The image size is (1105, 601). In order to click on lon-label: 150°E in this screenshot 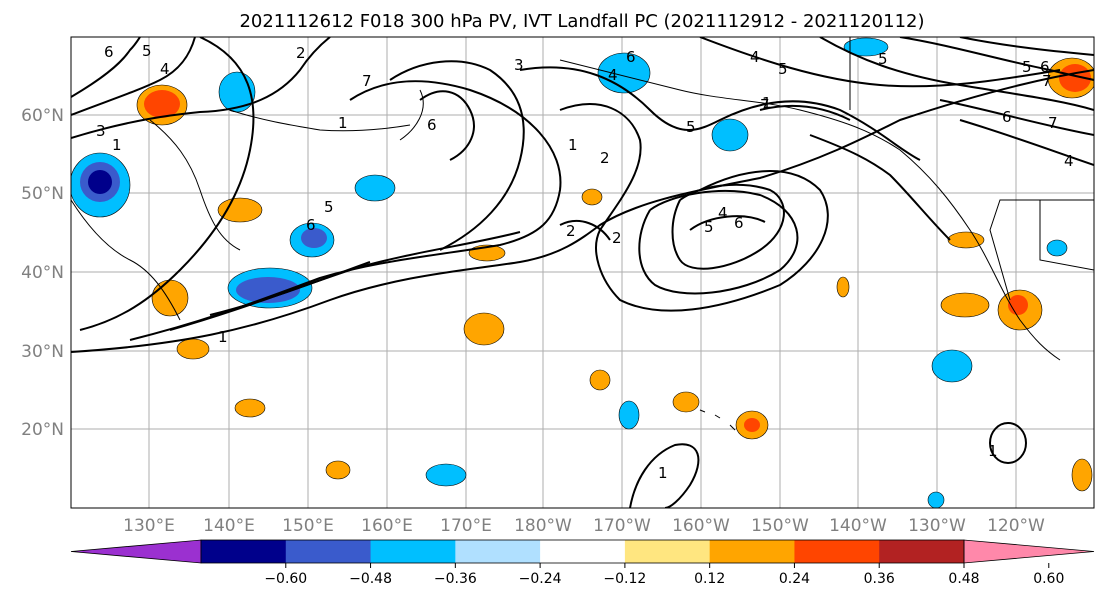, I will do `click(308, 526)`.